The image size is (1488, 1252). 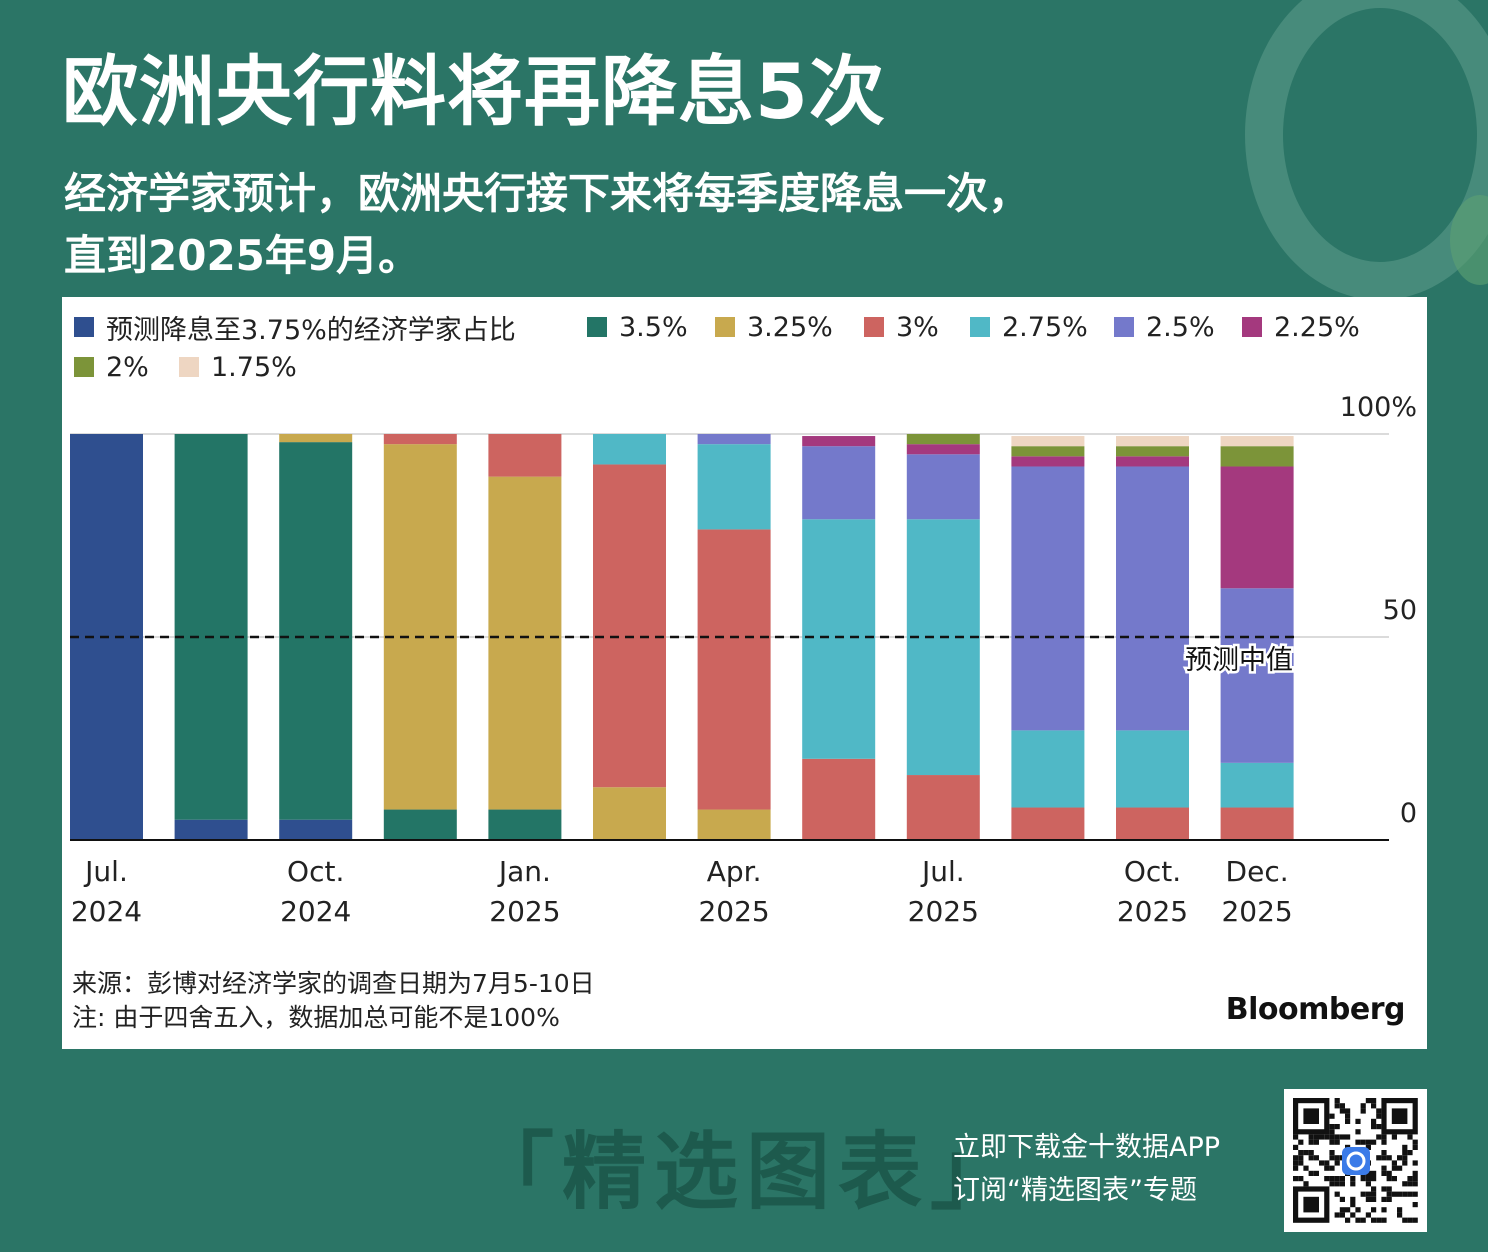 I want to click on subheadline-line-2: 直到2025年9月。, so click(x=242, y=255).